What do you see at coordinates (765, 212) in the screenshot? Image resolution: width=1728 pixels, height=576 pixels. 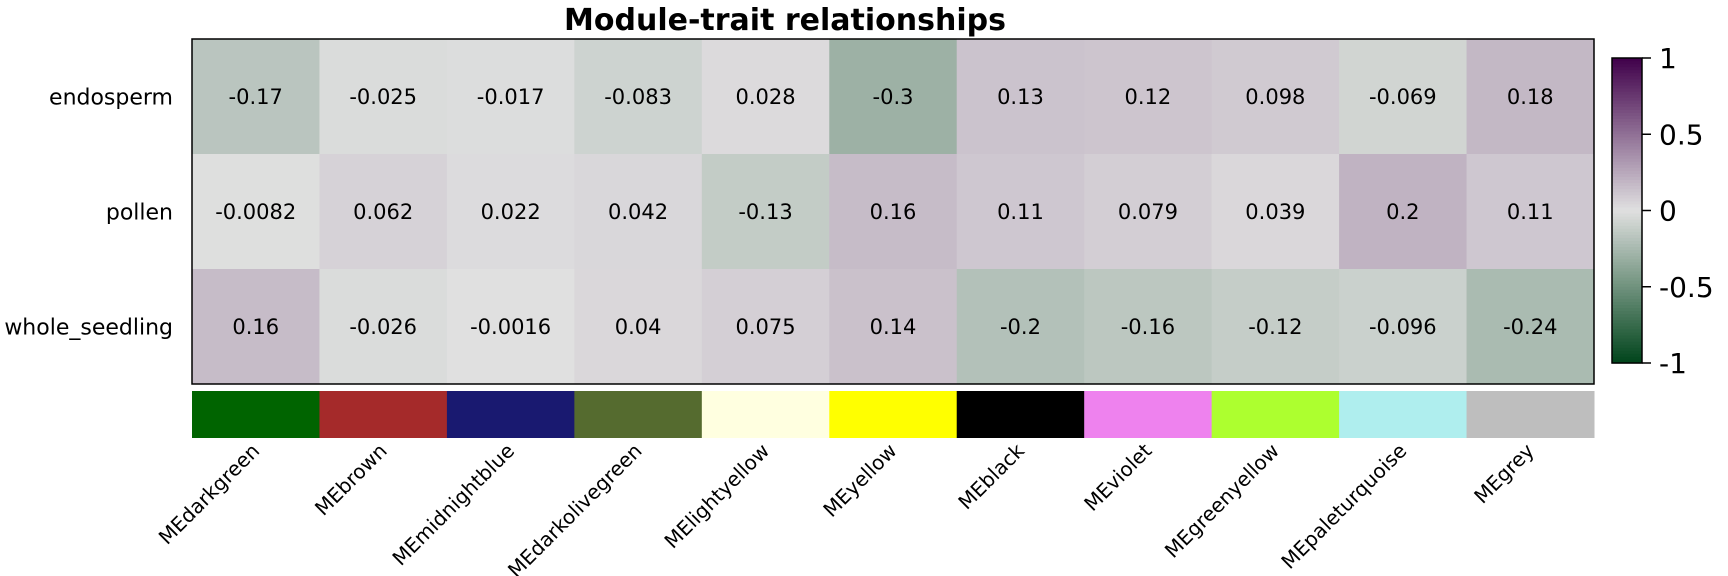 I see `cell-value-label: -0.13` at bounding box center [765, 212].